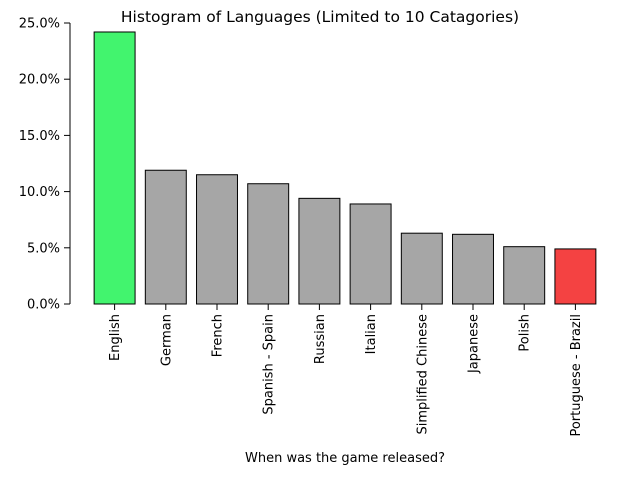  I want to click on bar-english, so click(114, 168).